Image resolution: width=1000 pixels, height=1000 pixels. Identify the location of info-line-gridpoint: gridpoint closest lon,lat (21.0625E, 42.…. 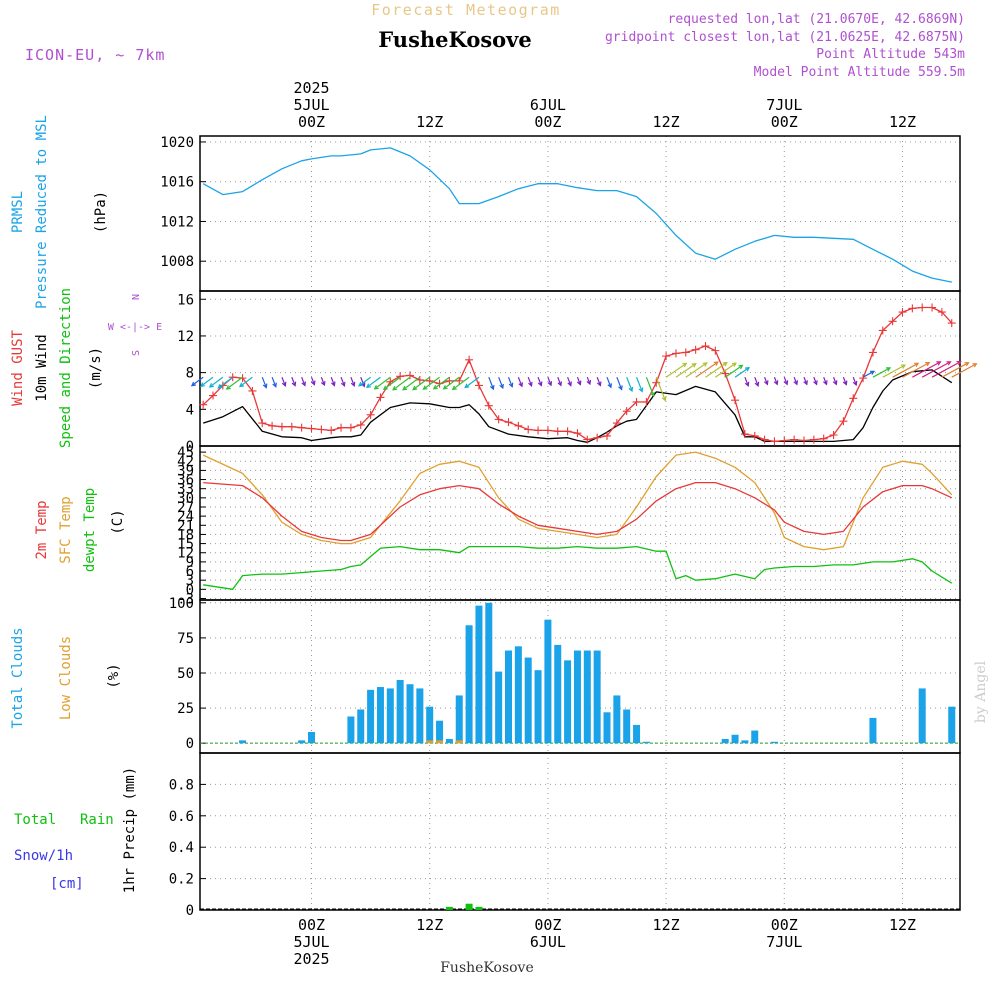
(785, 37).